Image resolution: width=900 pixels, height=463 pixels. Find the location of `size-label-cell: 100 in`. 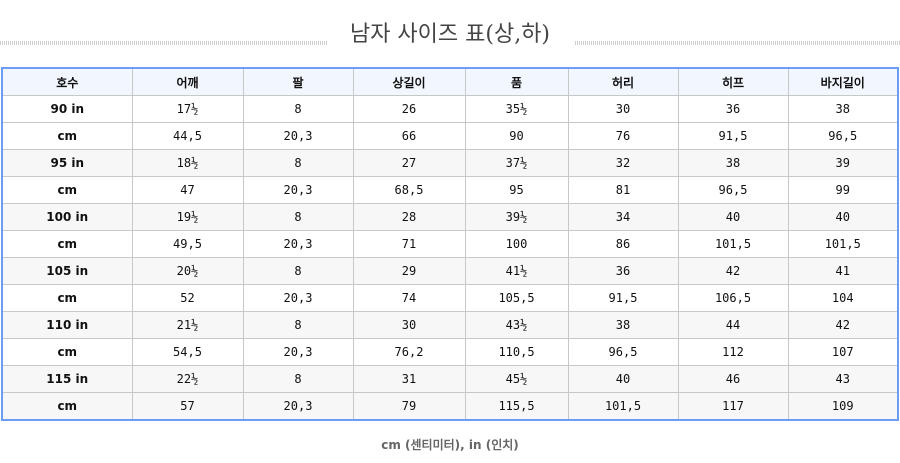

size-label-cell: 100 in is located at coordinates (67, 217).